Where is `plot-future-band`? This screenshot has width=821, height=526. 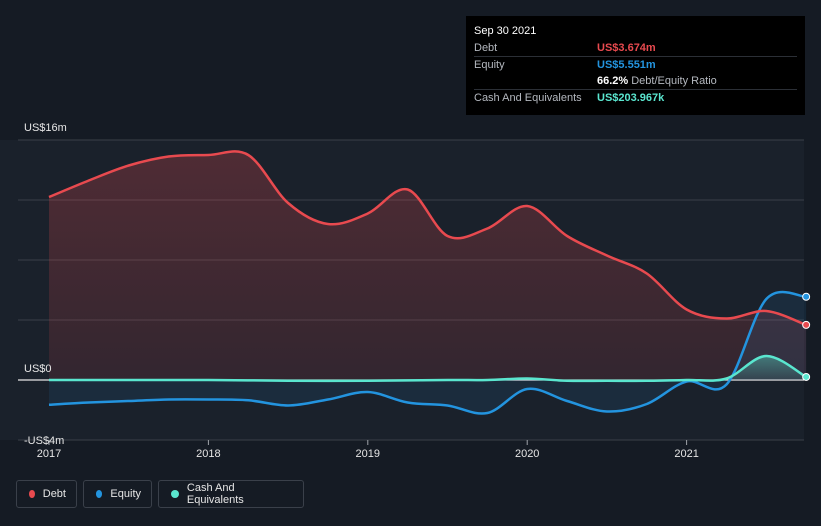 plot-future-band is located at coordinates (812, 290).